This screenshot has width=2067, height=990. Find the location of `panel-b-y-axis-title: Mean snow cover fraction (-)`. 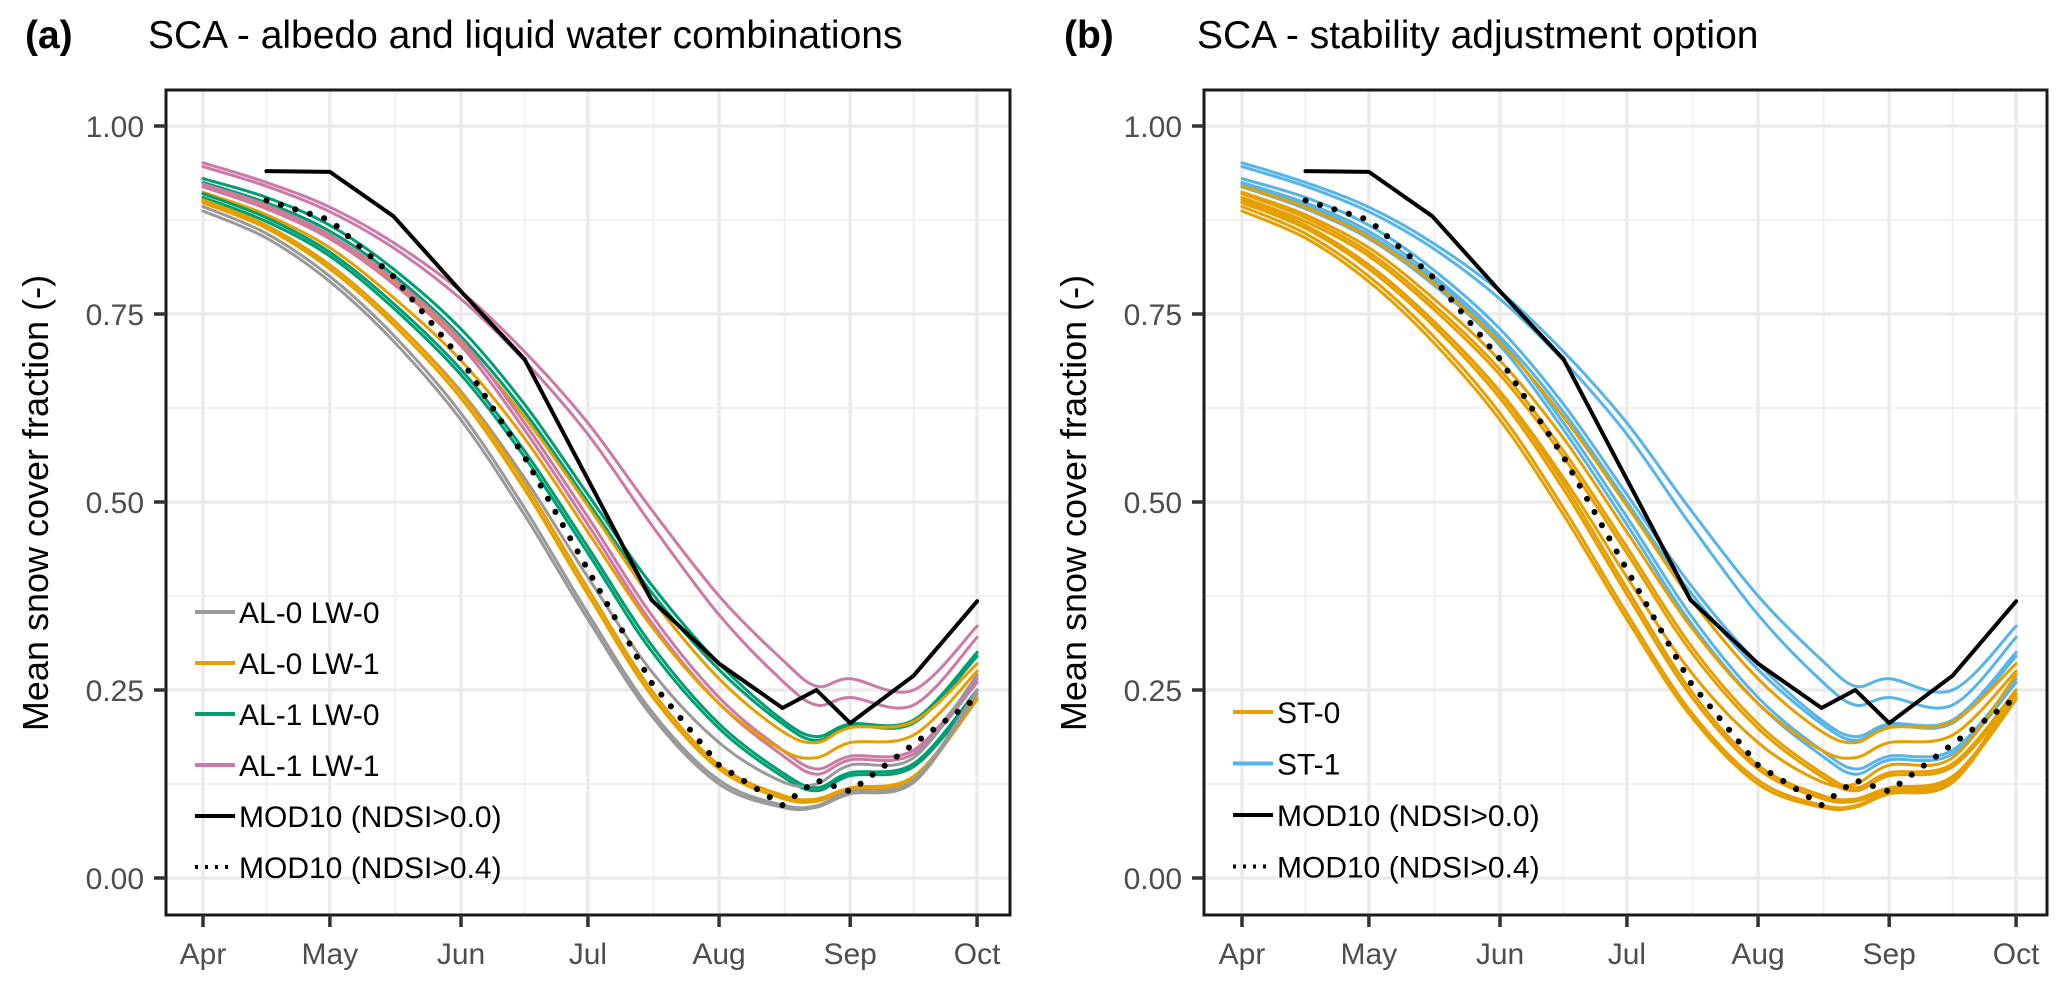

panel-b-y-axis-title: Mean snow cover fraction (-) is located at coordinates (1073, 503).